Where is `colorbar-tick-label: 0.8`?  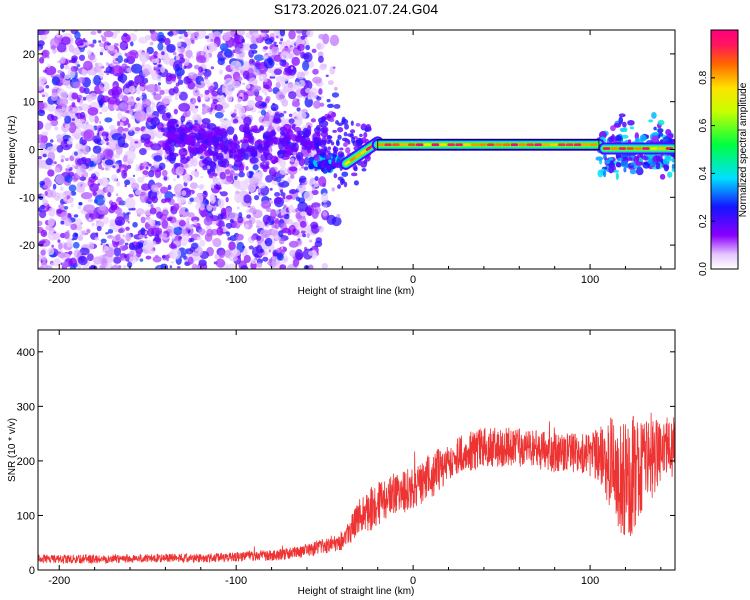
colorbar-tick-label: 0.8 is located at coordinates (703, 77).